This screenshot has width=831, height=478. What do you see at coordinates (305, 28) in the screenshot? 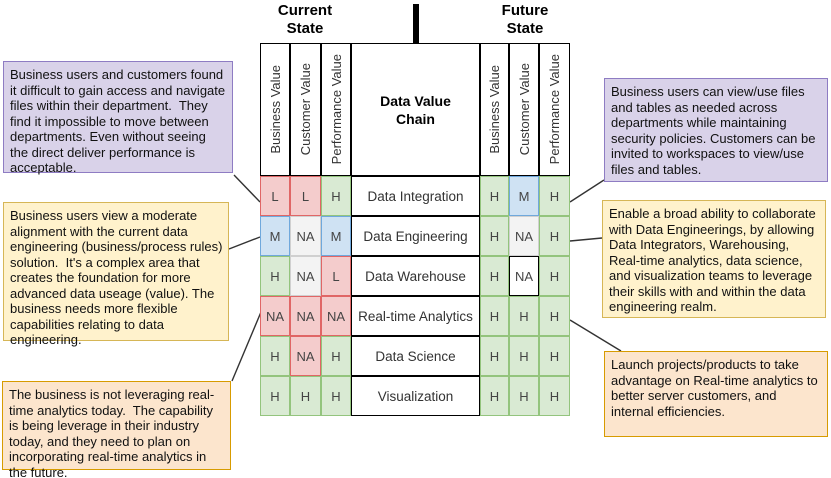
I see `current-state-line2: State` at bounding box center [305, 28].